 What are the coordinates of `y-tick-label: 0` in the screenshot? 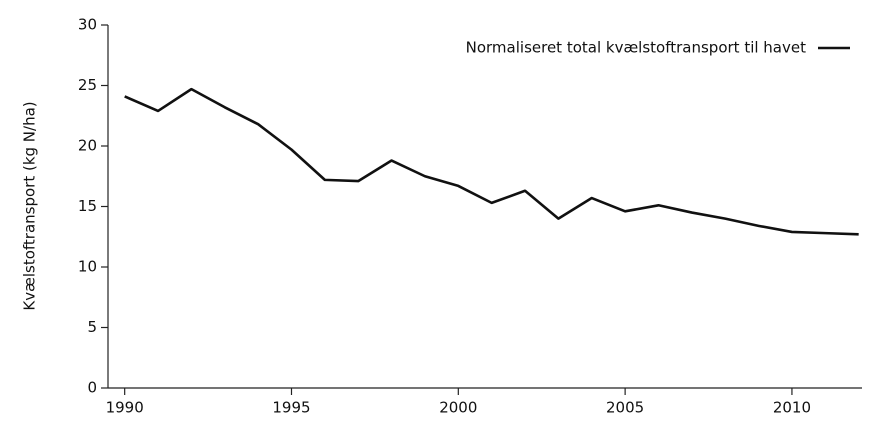 It's located at (92, 388).